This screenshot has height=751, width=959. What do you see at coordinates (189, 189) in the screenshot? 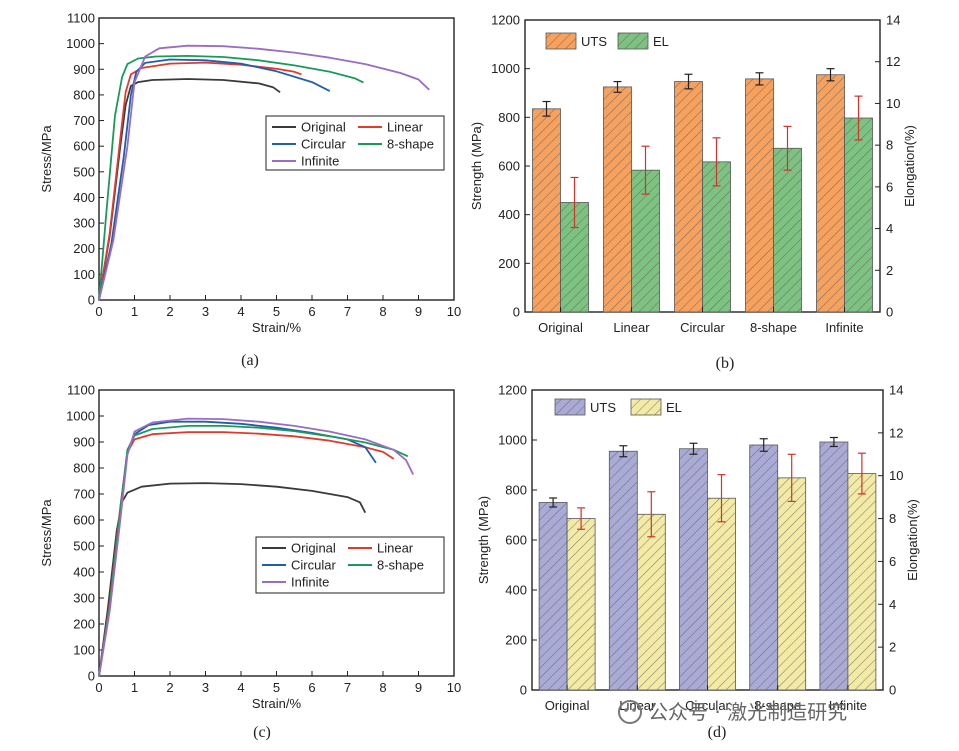
I see `series-line-original` at bounding box center [189, 189].